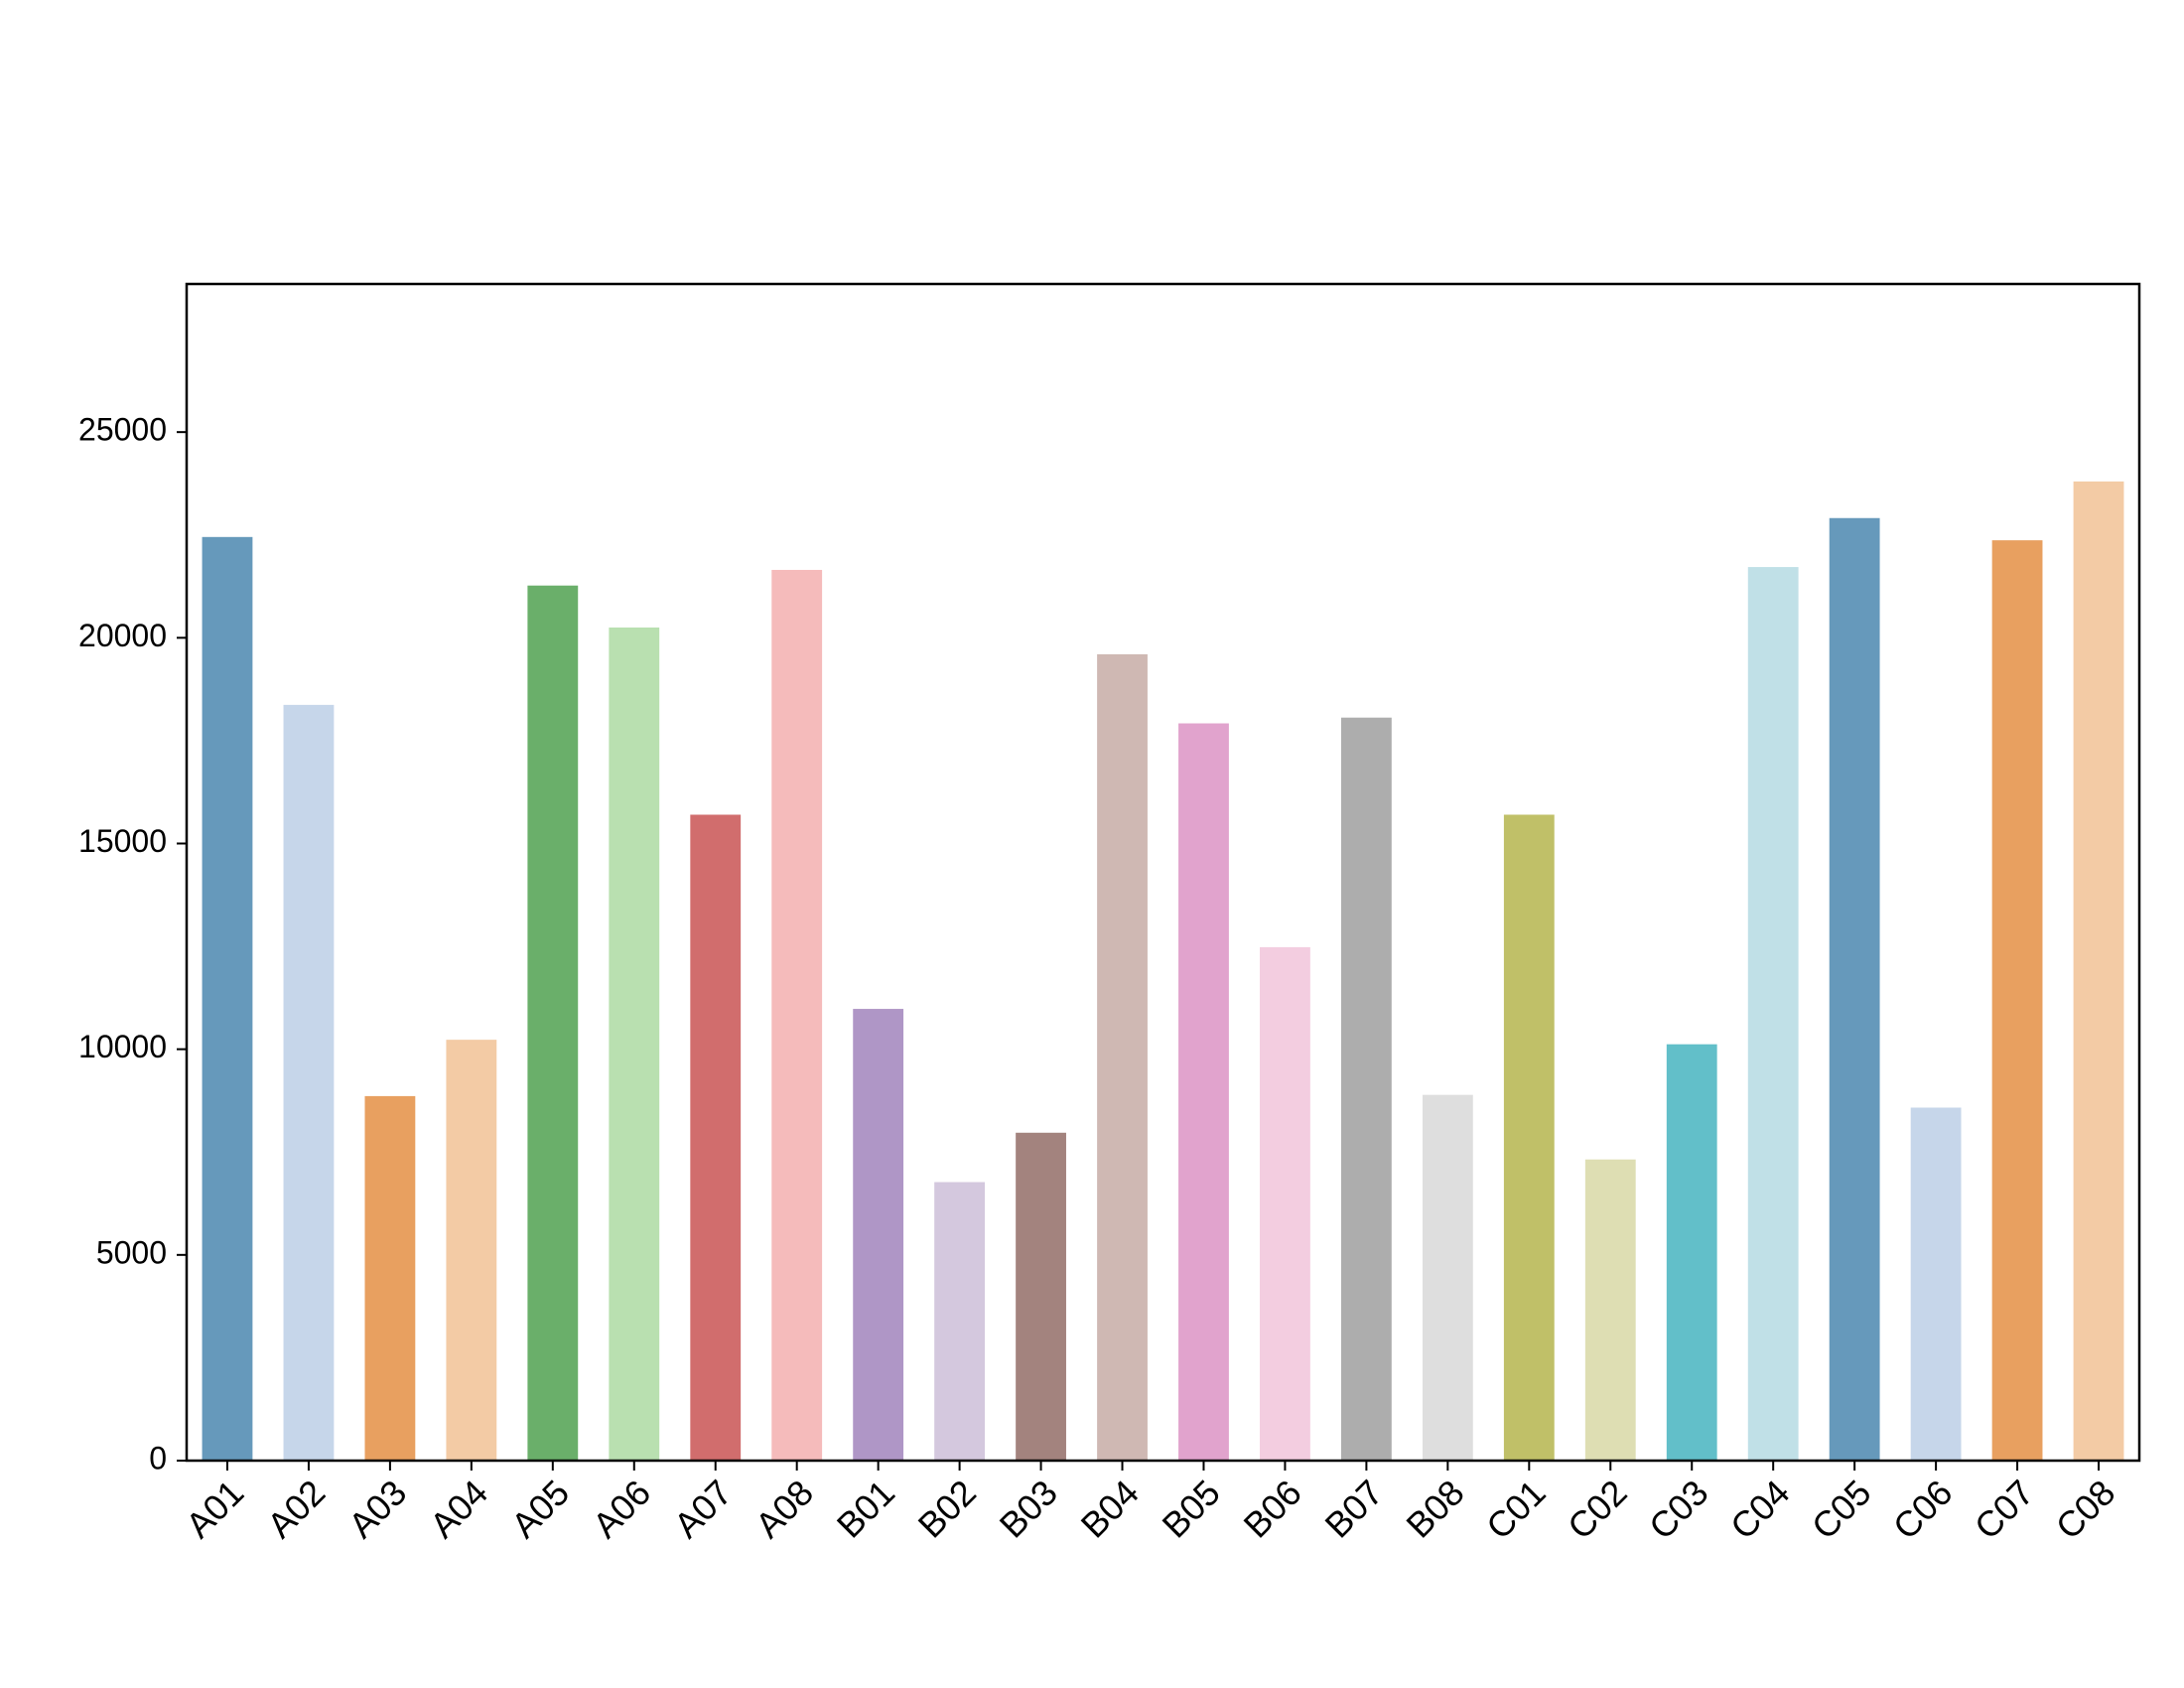 The height and width of the screenshot is (1688, 2184). I want to click on y-tick-label: 25000, so click(122, 430).